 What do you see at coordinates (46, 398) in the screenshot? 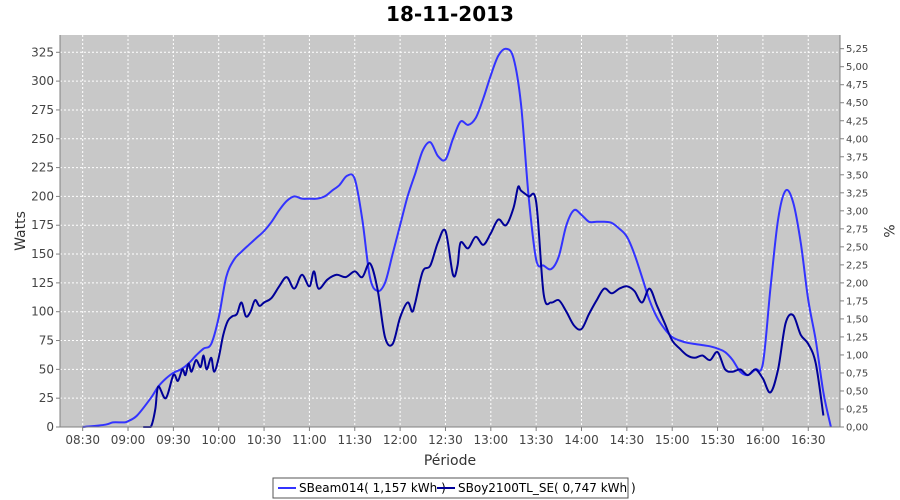
I see `y-tick-label: 25` at bounding box center [46, 398].